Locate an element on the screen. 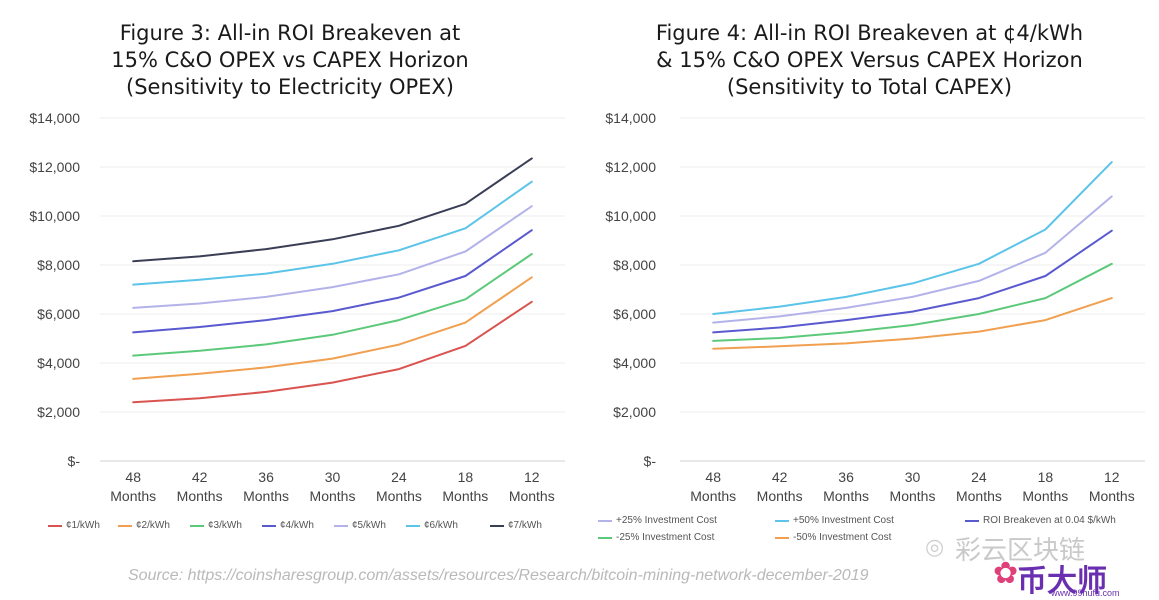 Image resolution: width=1159 pixels, height=600 pixels. legend-label: ¢3/kWh is located at coordinates (225, 525).